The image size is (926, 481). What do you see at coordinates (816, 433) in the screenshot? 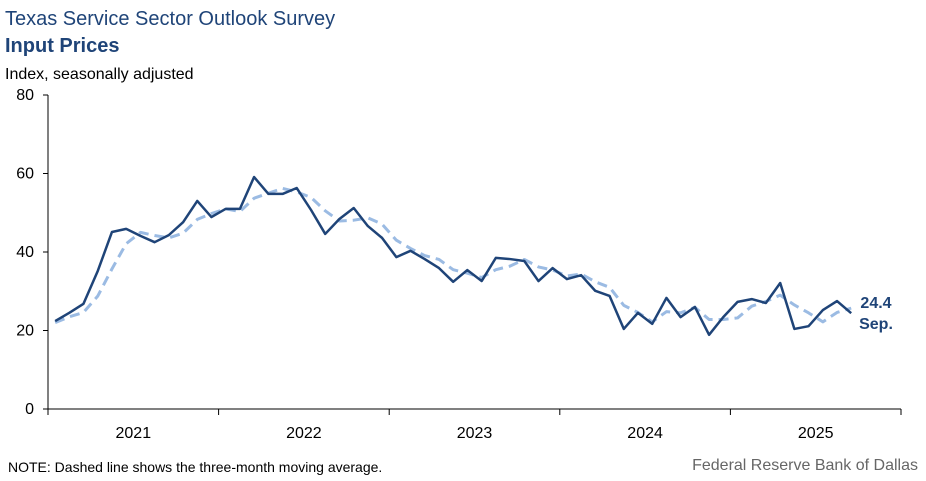
I see `x-tick-label: 2025` at bounding box center [816, 433].